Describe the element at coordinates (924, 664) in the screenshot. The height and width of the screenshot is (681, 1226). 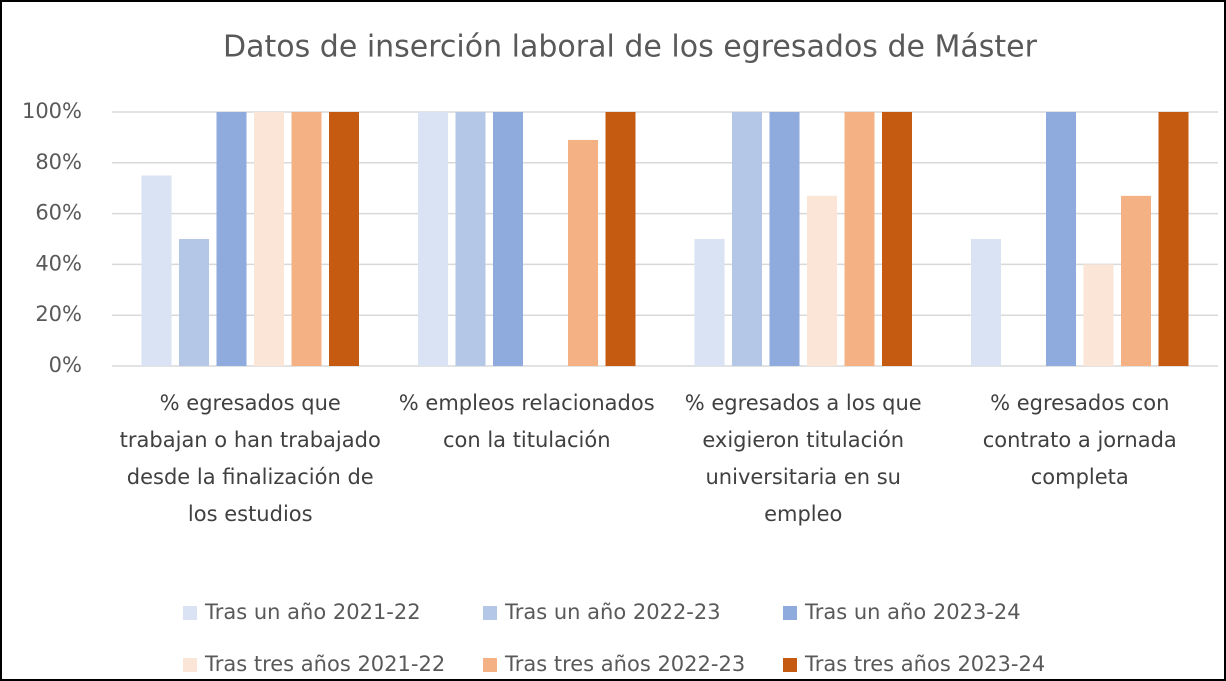
I see `legend-label: Tras tres años 2023-24` at that location.